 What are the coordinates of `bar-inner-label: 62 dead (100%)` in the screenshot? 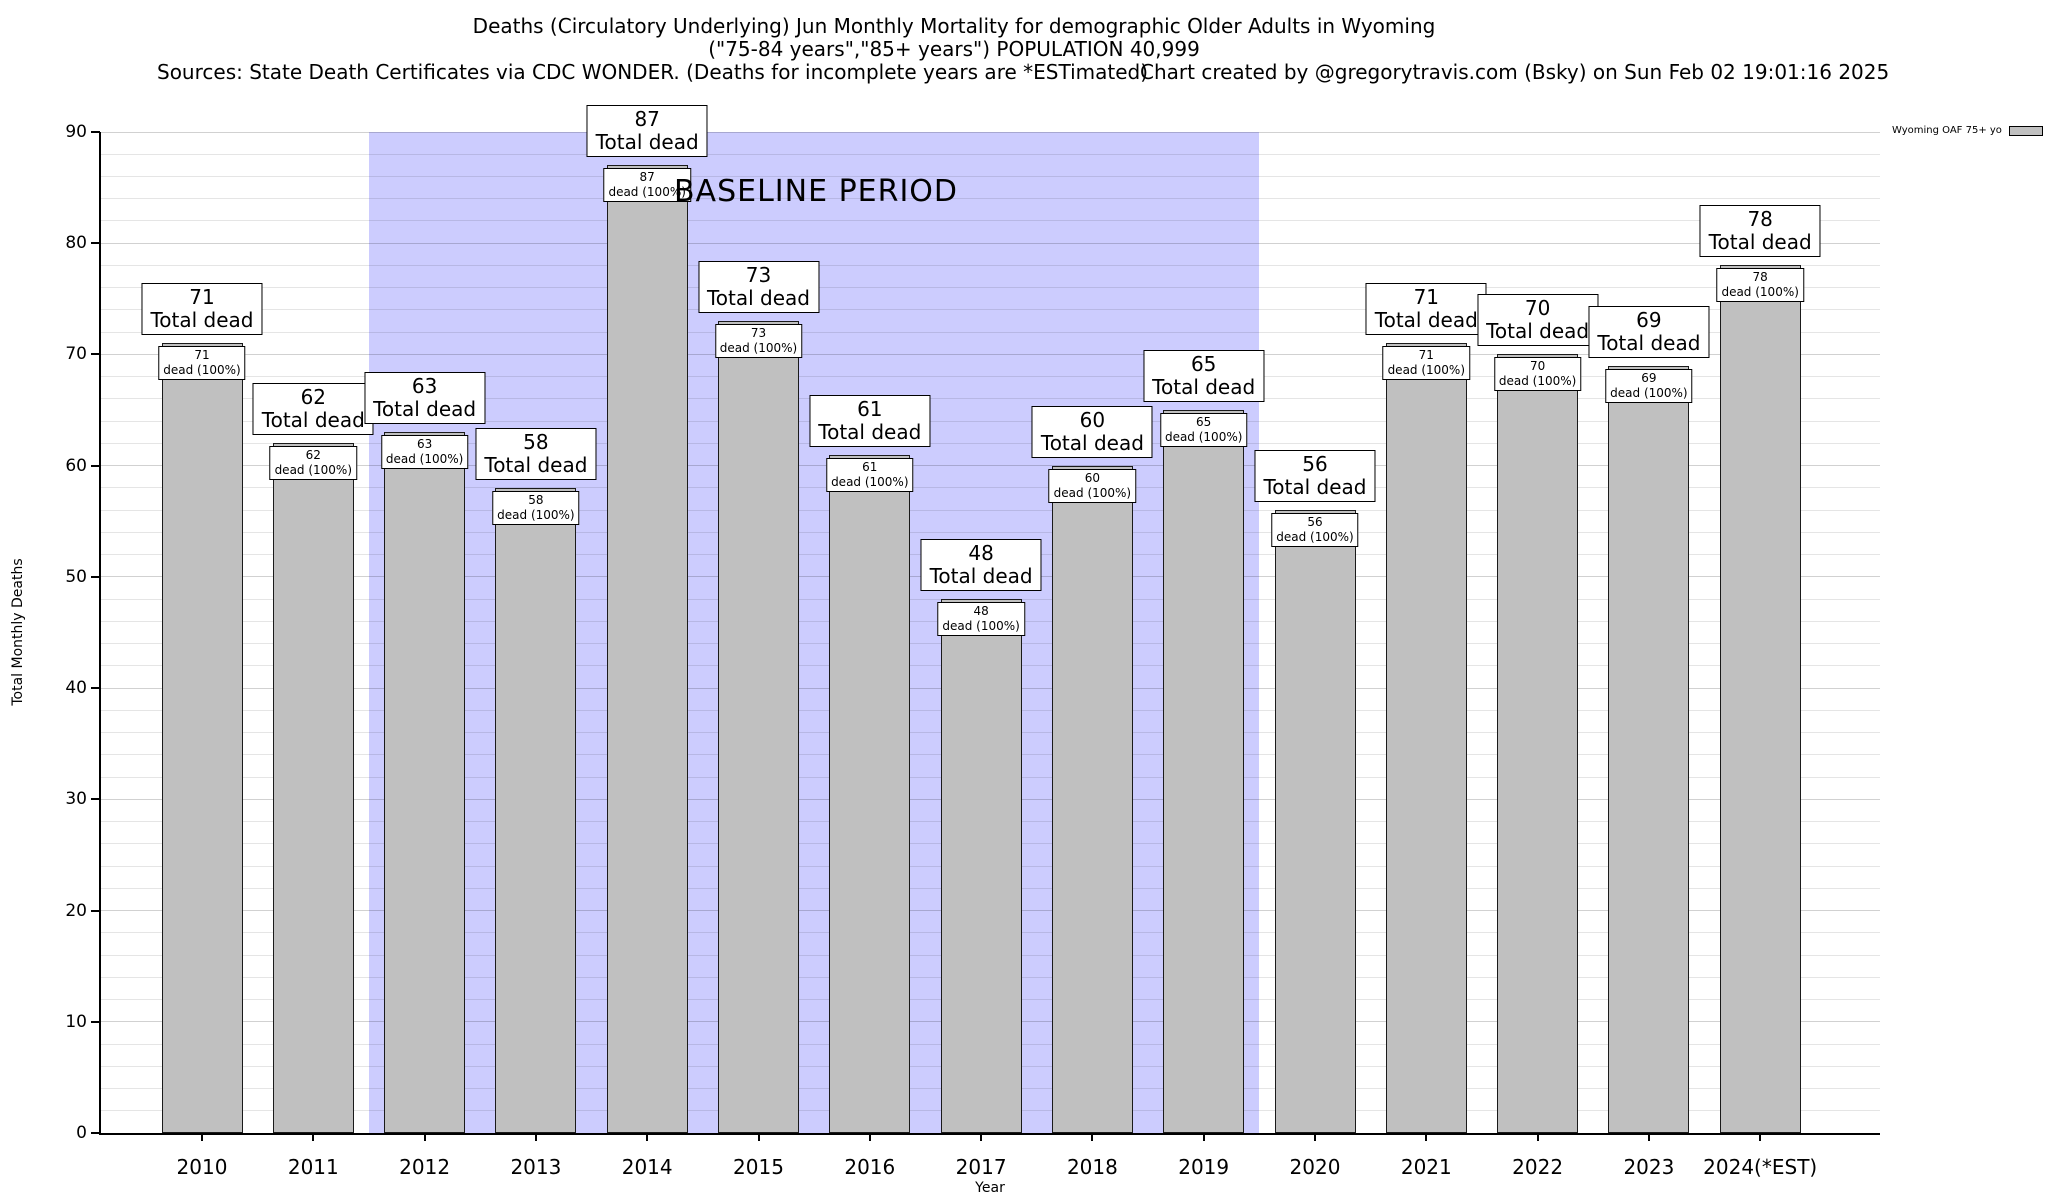 It's located at (313, 463).